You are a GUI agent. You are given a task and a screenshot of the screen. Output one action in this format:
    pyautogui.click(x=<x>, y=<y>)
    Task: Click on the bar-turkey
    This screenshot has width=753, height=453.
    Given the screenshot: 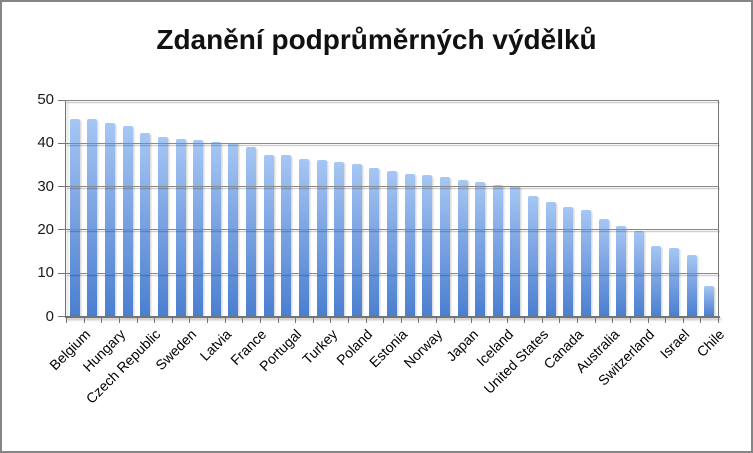 What is the action you would take?
    pyautogui.click(x=321, y=238)
    